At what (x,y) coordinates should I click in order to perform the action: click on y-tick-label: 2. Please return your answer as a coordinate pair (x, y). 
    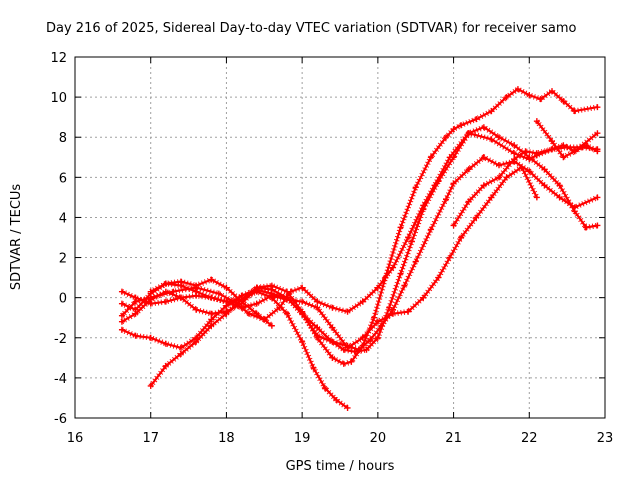
    Looking at the image, I should click on (63, 259).